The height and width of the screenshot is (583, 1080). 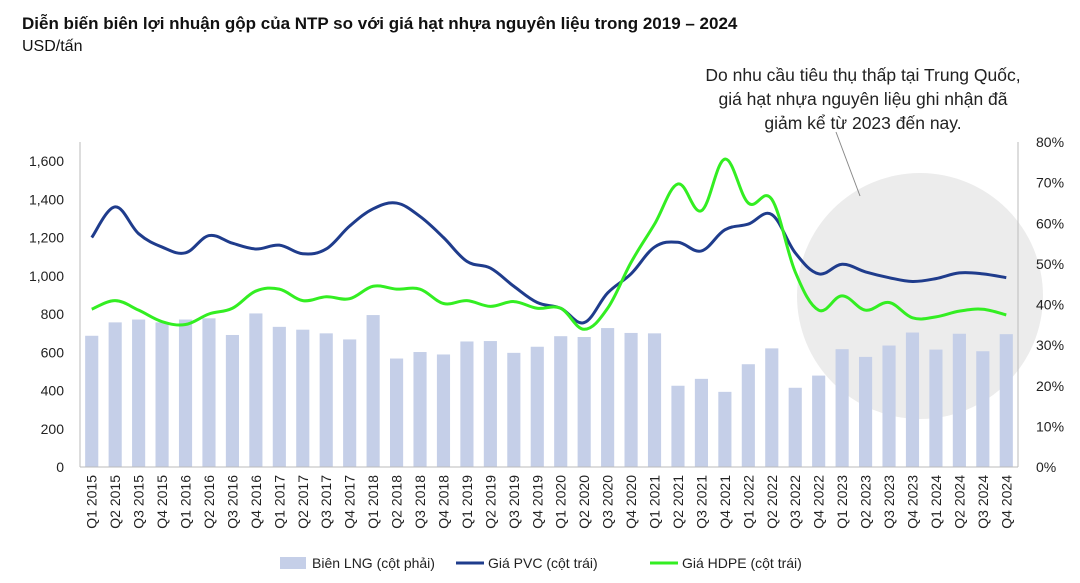 I want to click on x-tick-label: Q3 2016, so click(x=232, y=502).